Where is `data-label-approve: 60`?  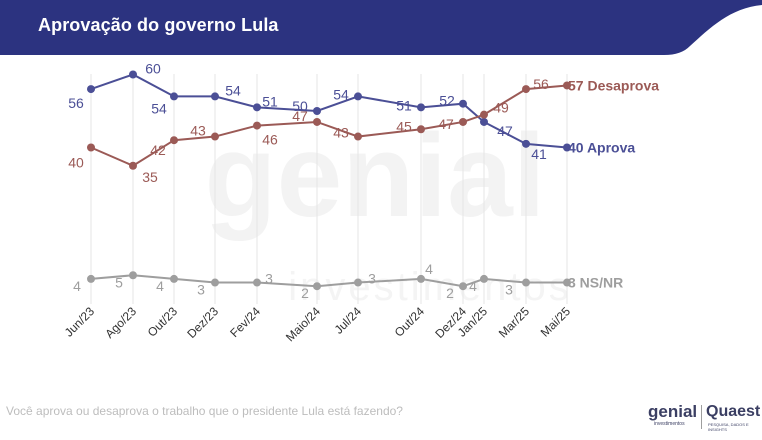
data-label-approve: 60 is located at coordinates (153, 69).